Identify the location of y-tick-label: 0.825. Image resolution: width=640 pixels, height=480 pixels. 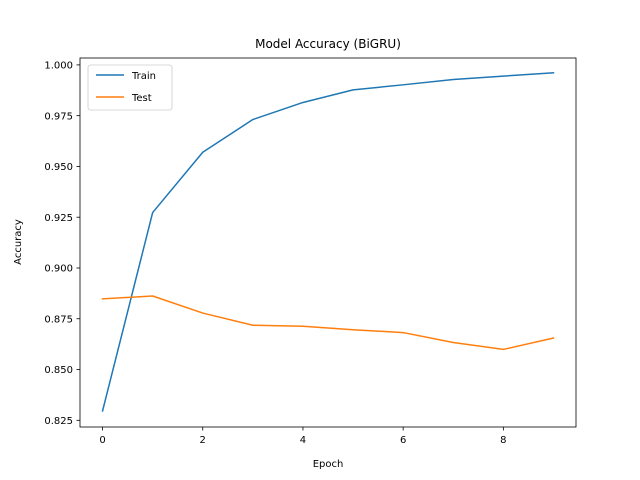
(58, 421).